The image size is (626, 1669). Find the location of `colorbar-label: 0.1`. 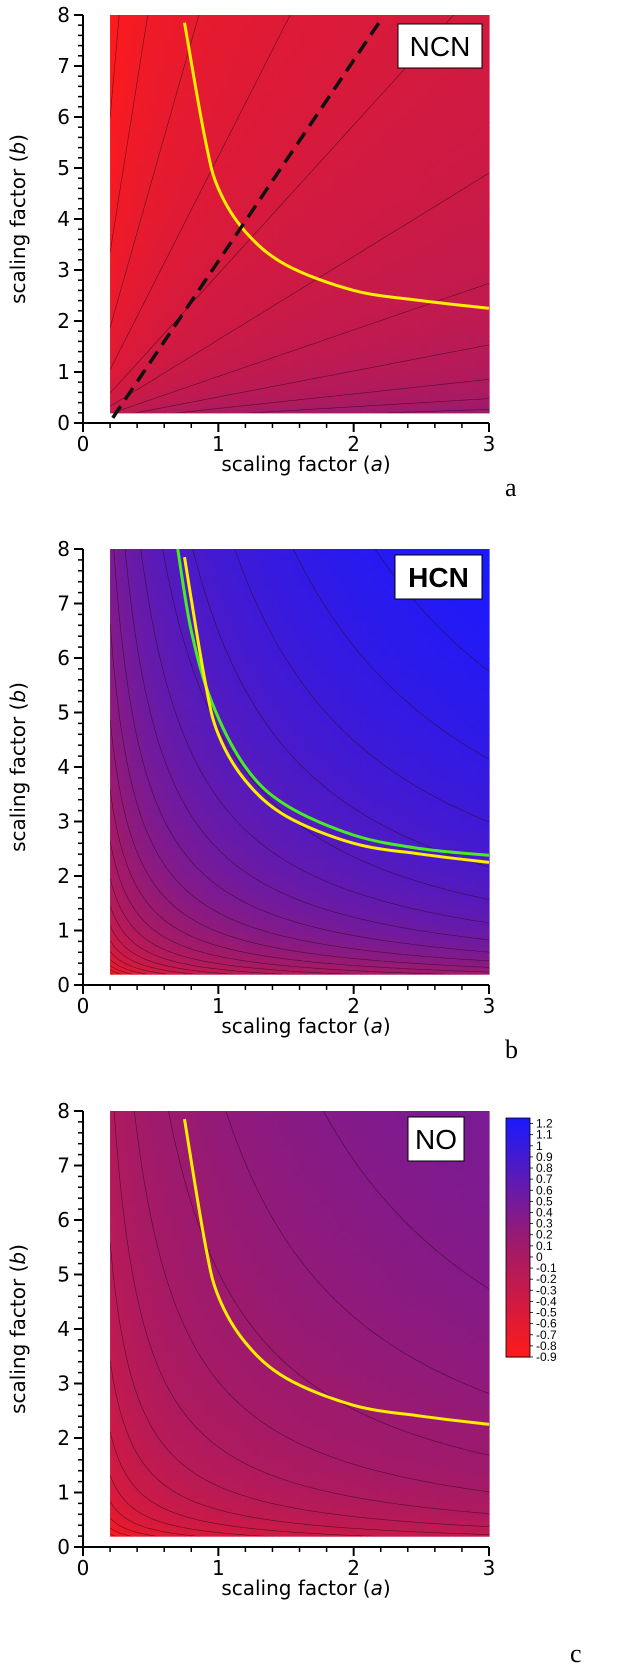

colorbar-label: 0.1 is located at coordinates (544, 1246).